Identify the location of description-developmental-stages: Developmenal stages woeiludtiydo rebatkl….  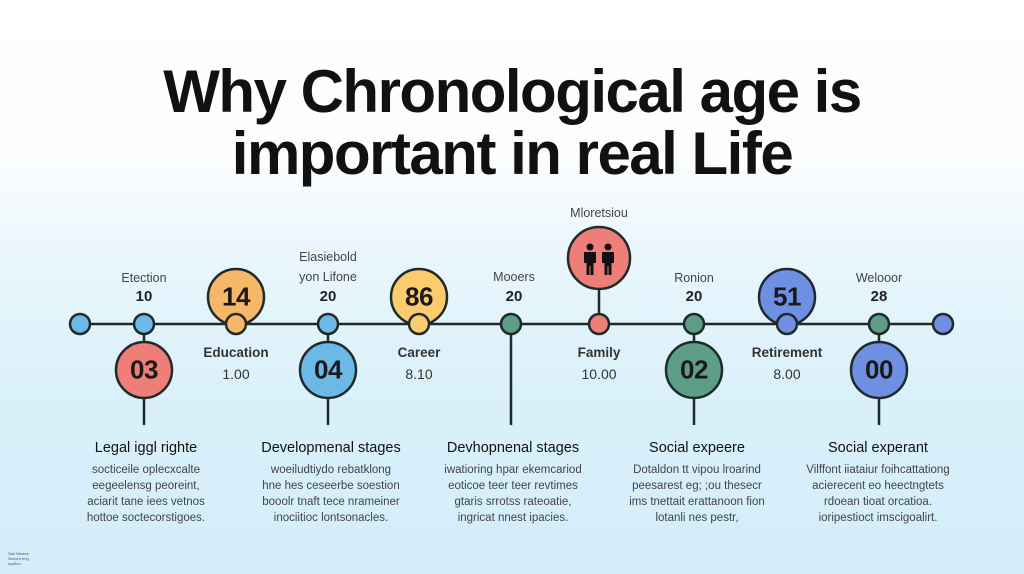
(331, 483).